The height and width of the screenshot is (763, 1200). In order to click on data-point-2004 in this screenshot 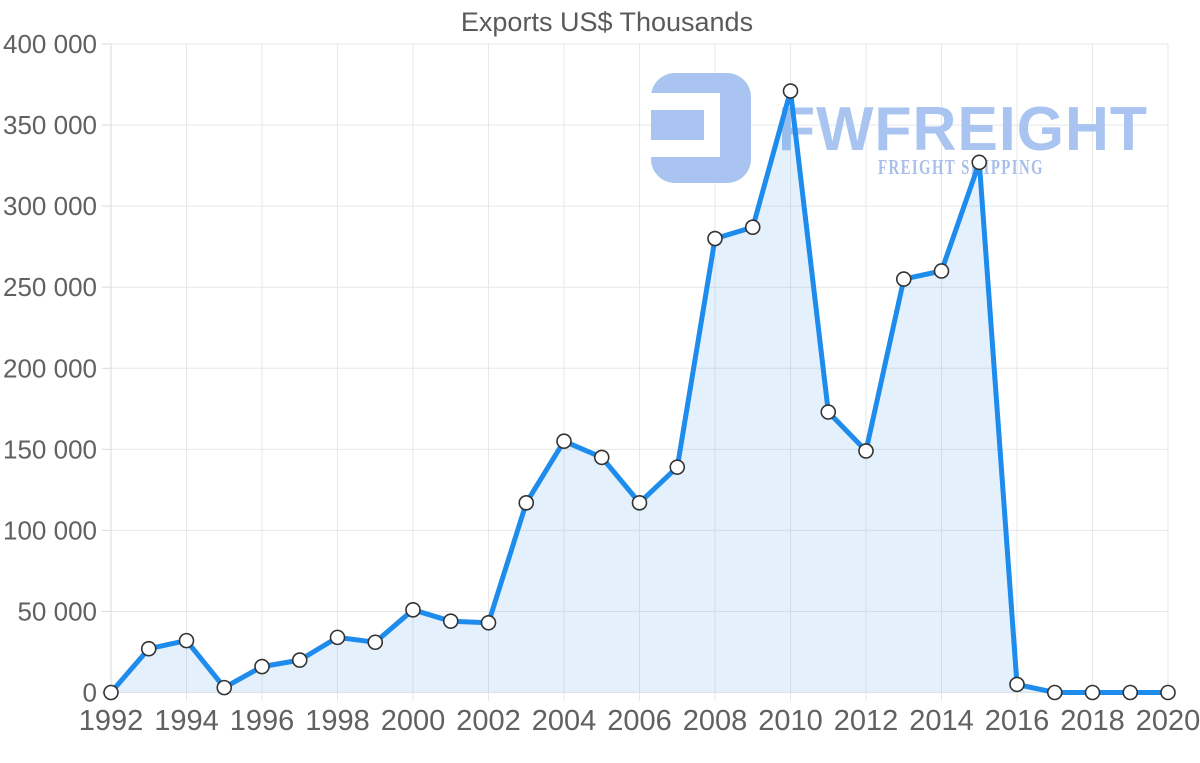, I will do `click(564, 441)`.